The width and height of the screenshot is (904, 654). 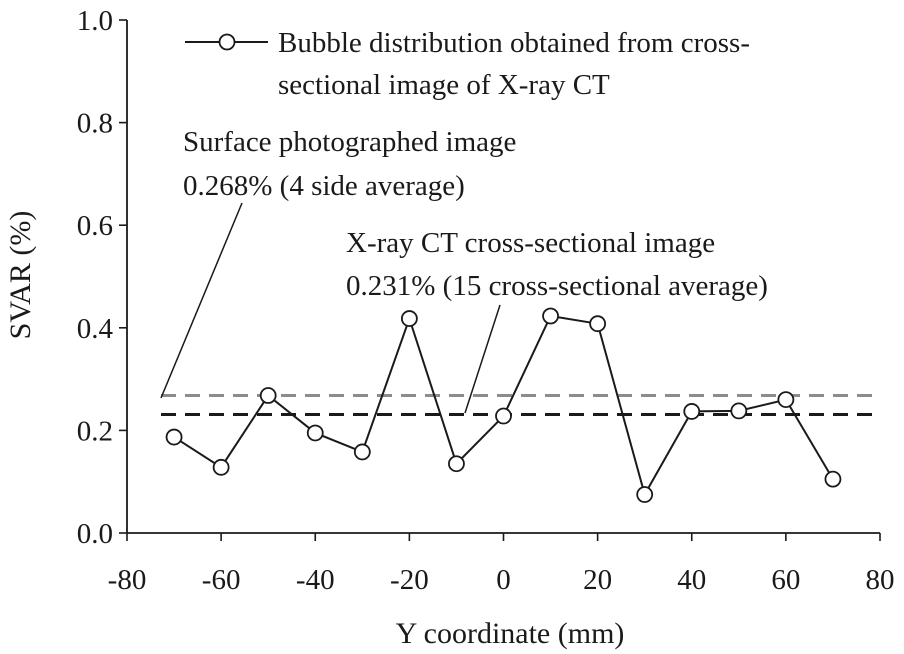 I want to click on x-tick-label: 0, so click(x=503, y=580).